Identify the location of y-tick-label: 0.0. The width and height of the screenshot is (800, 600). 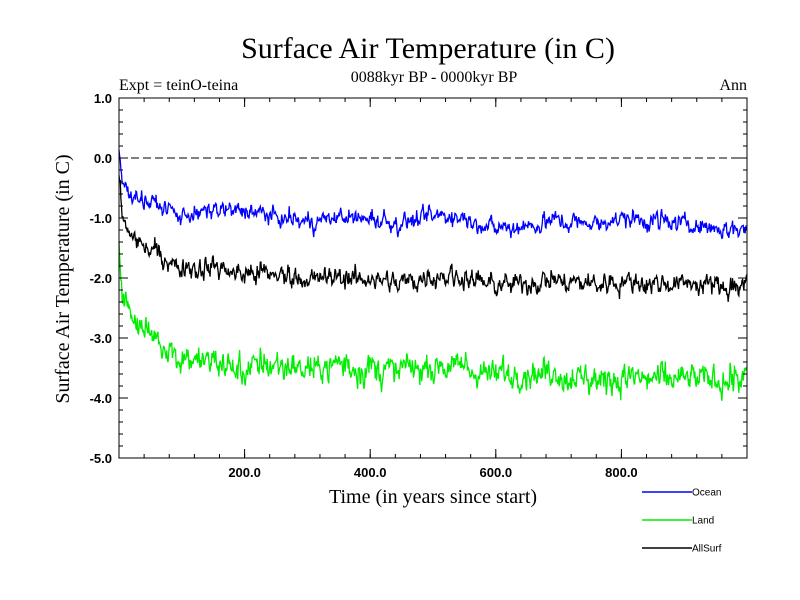
(103, 158).